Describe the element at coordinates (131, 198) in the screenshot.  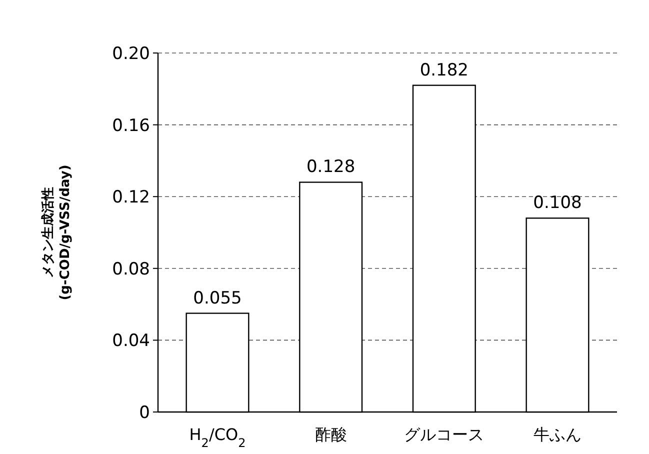
I see `y-tick-label: 0.12` at that location.